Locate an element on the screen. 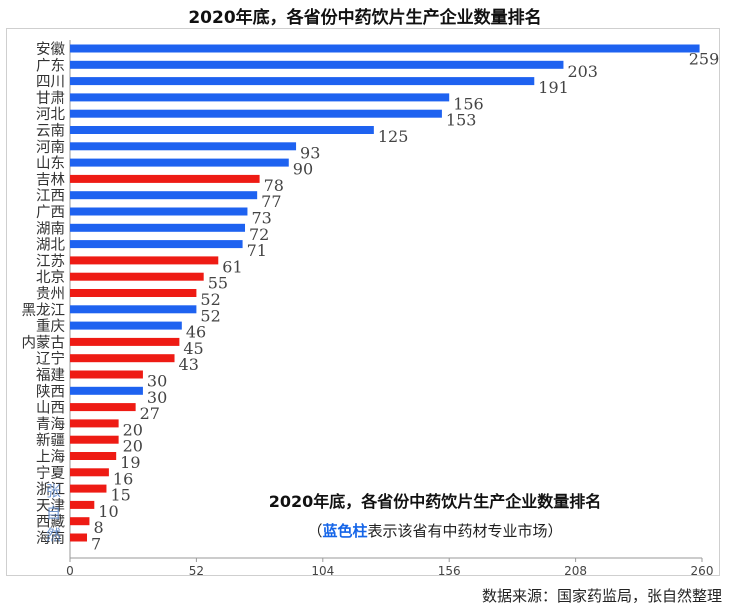  value-label: 61 is located at coordinates (232, 266).